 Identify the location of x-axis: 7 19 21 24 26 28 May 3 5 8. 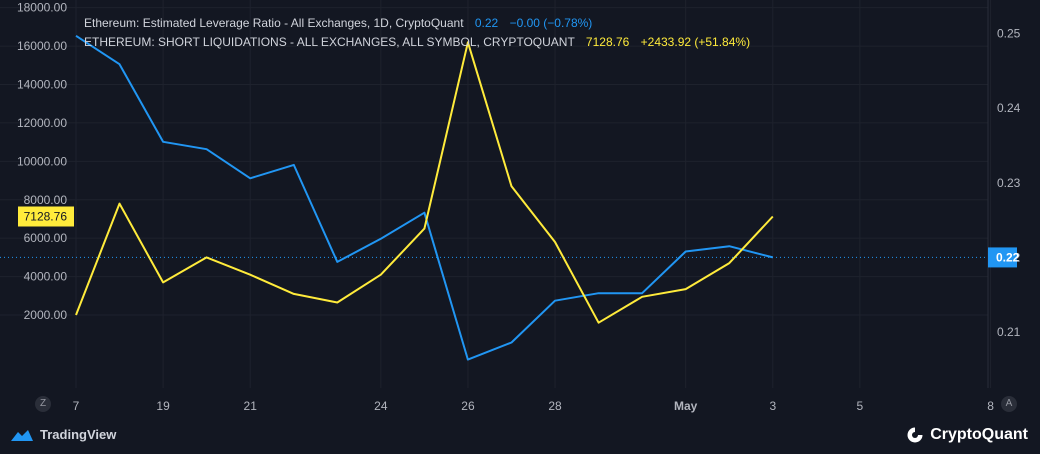
(534, 406).